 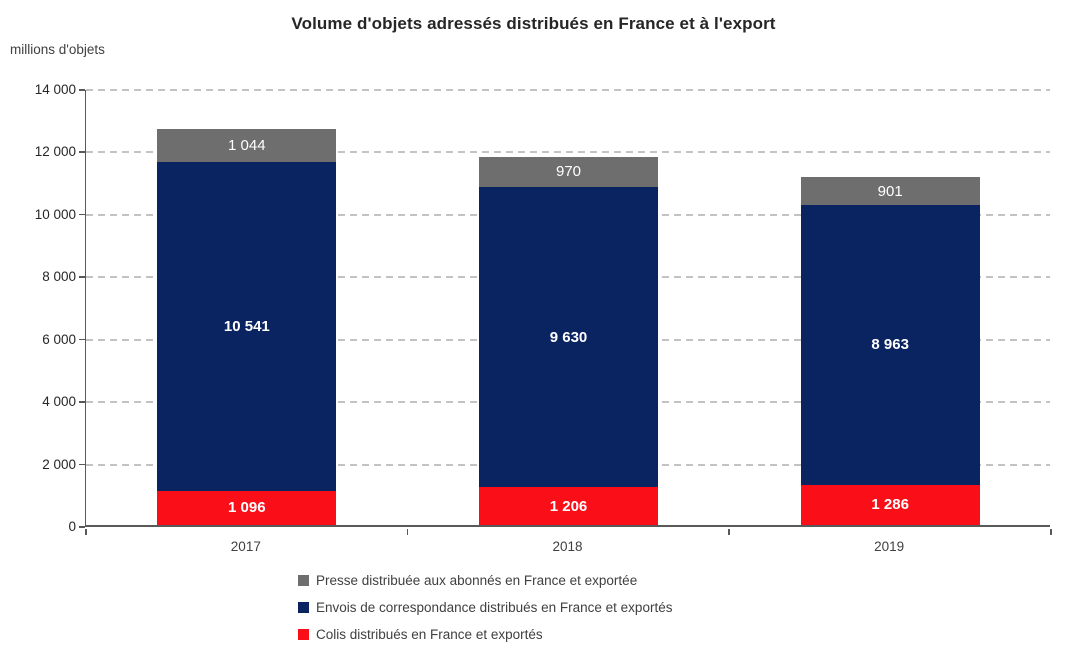 I want to click on legend-item-colis: Colis distribués en France et exportés, so click(x=485, y=634).